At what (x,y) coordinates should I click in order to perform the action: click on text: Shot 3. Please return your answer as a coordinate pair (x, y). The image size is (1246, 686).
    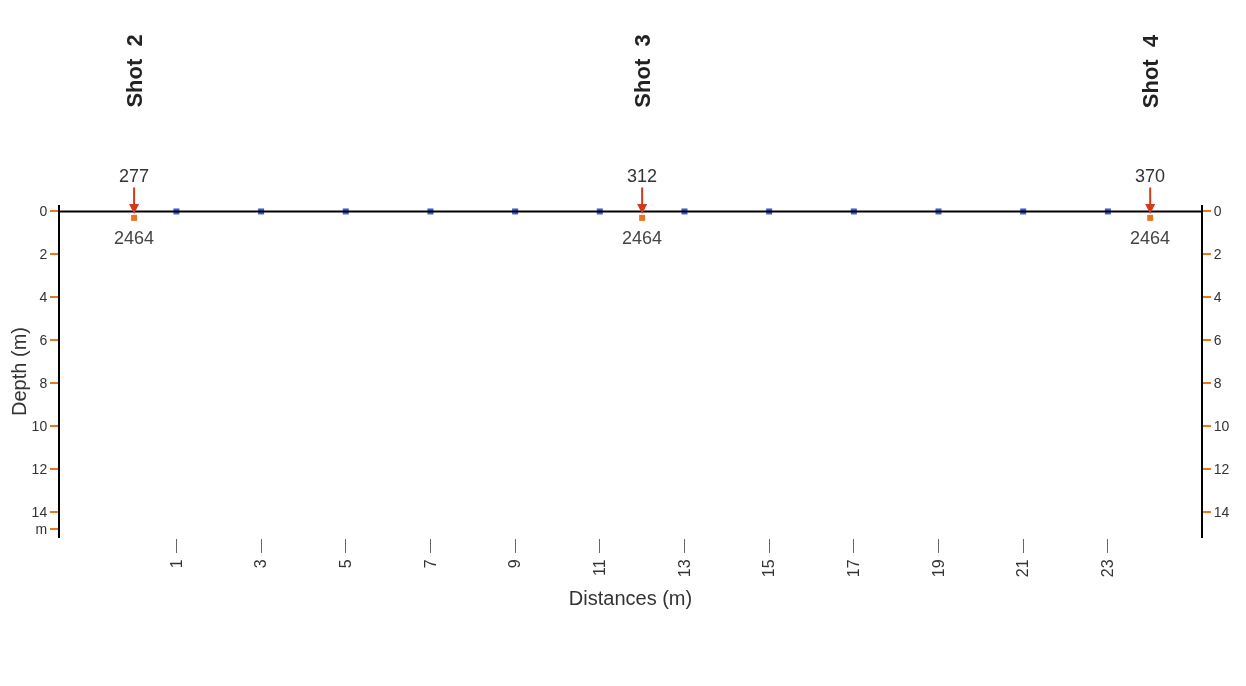
    Looking at the image, I should click on (642, 71).